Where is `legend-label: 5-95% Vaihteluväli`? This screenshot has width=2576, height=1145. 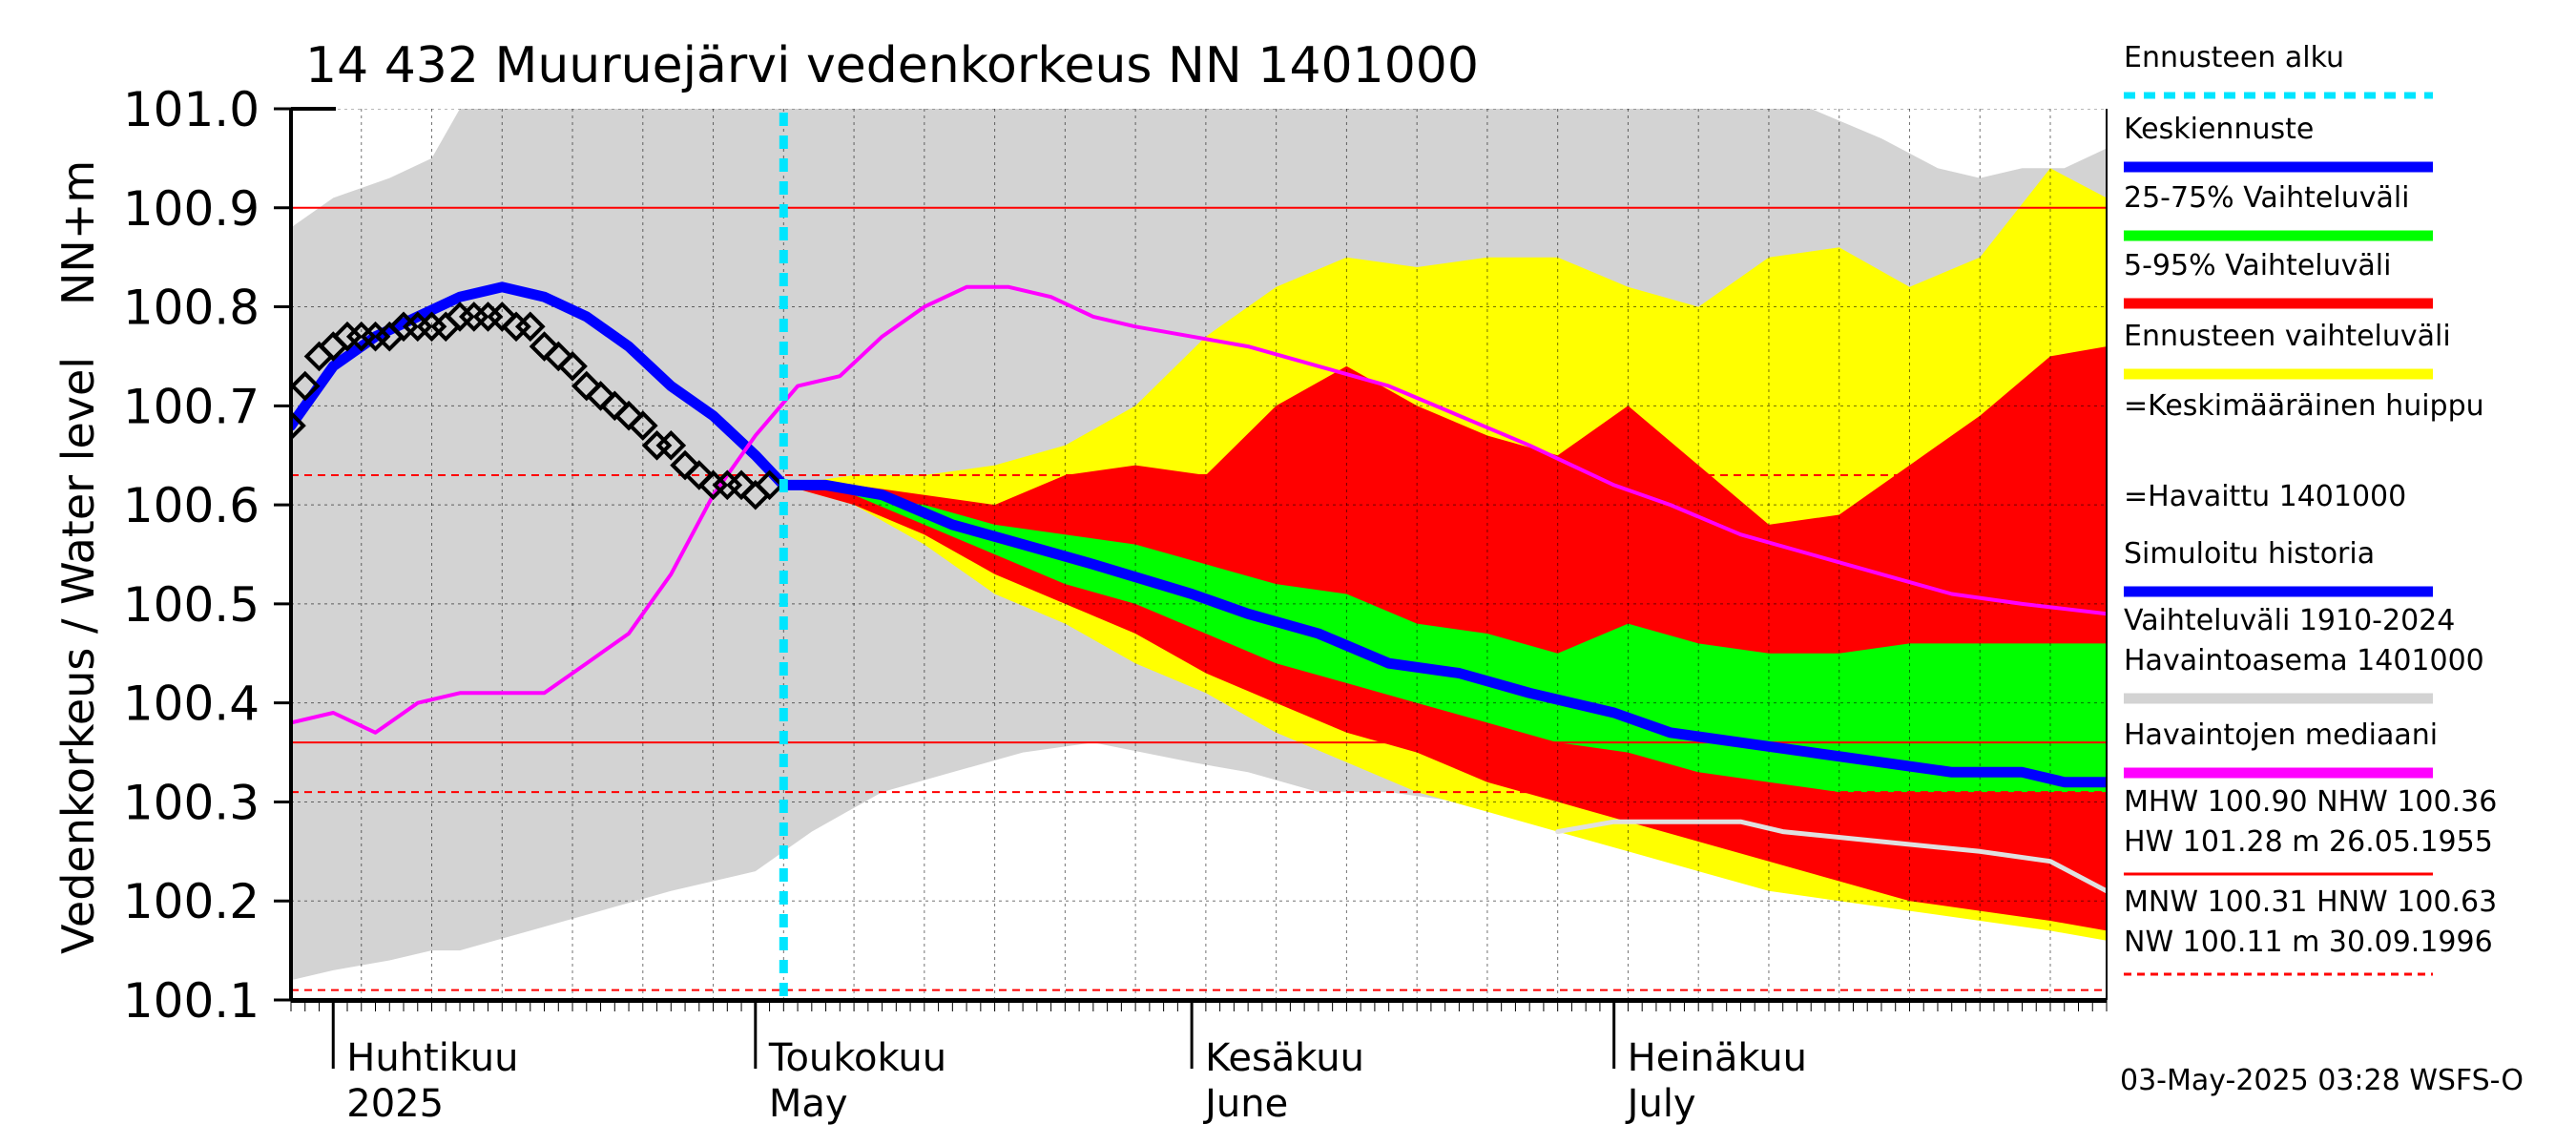 legend-label: 5-95% Vaihteluväli is located at coordinates (2257, 265).